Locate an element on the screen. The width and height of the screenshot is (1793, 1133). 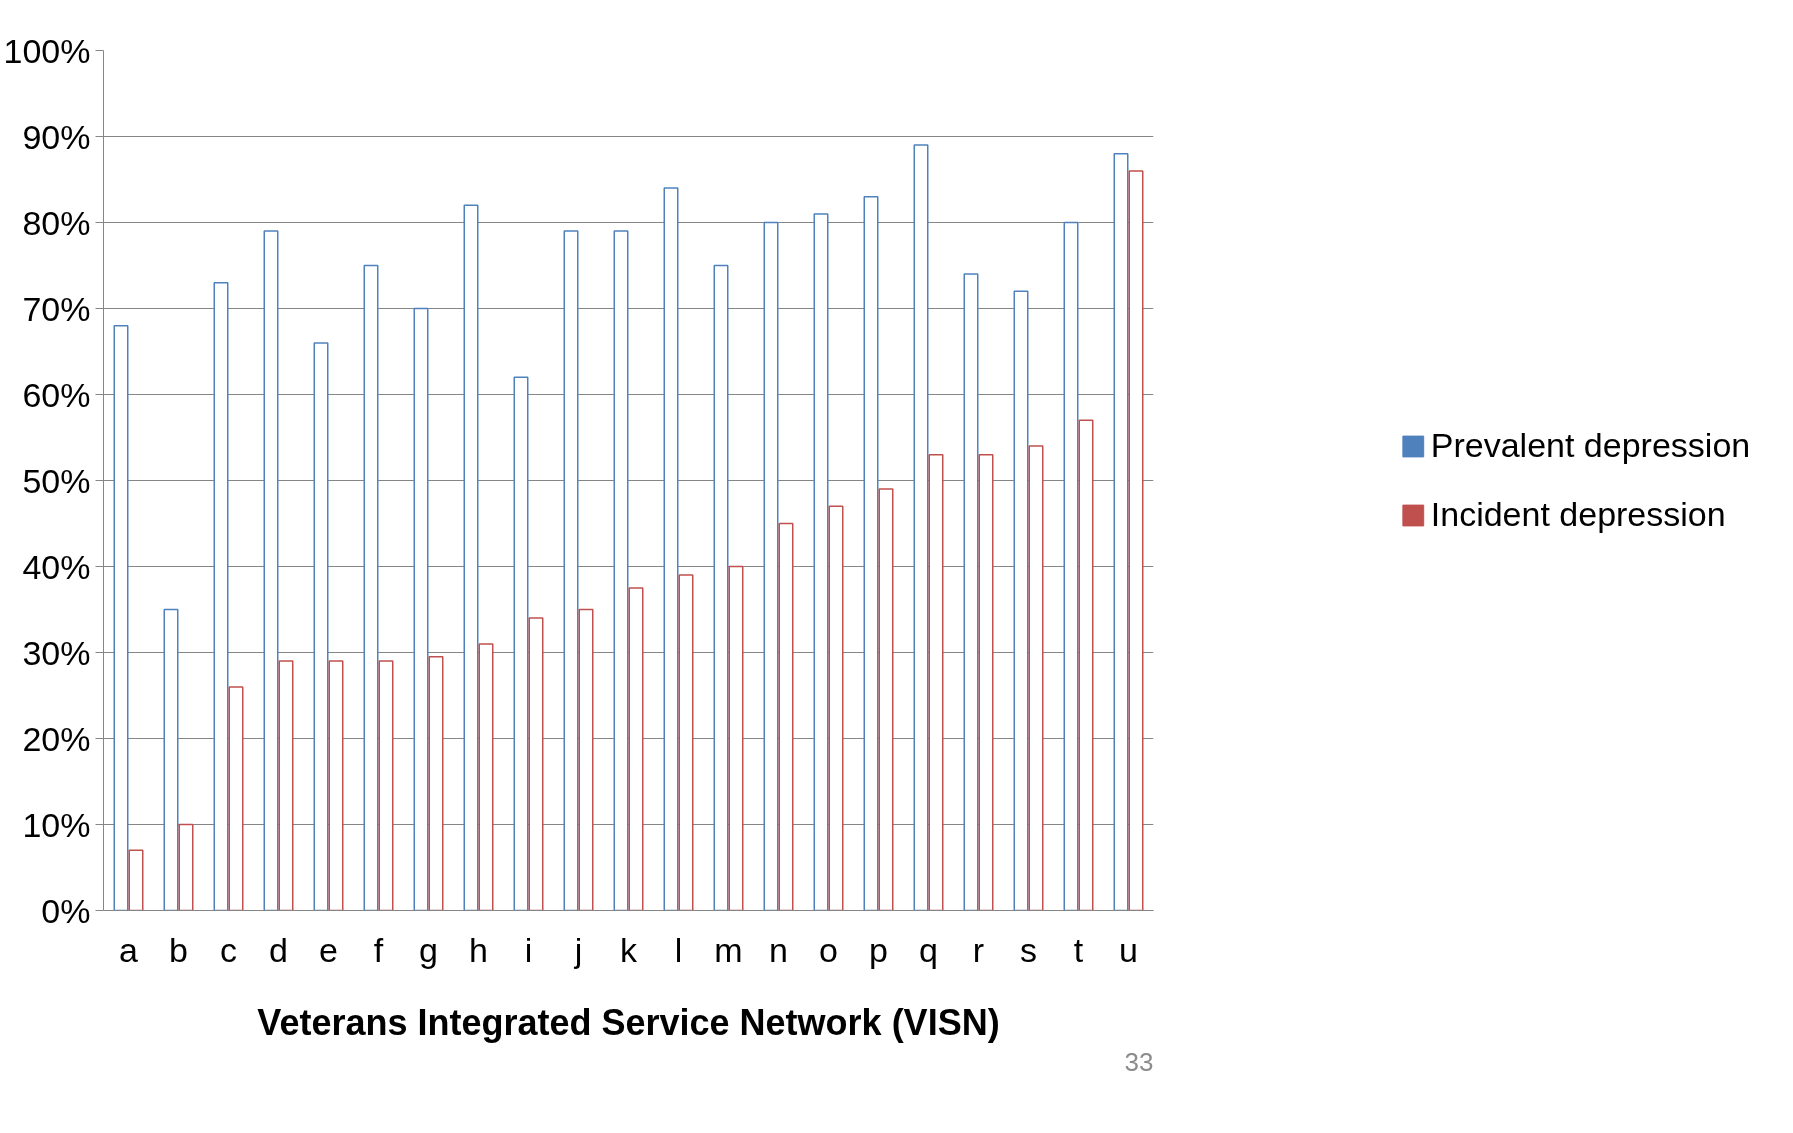
x-tick-label: o is located at coordinates (828, 949).